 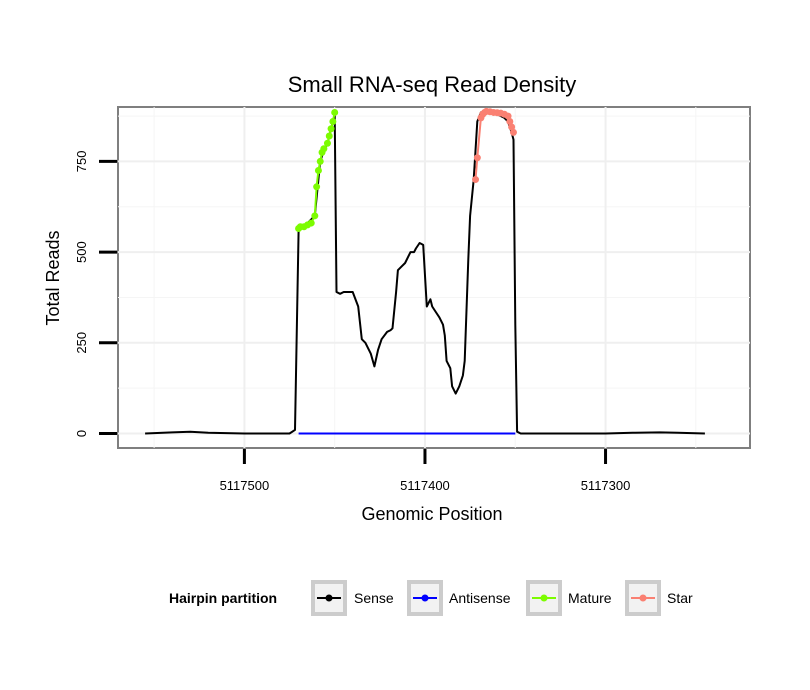 I want to click on legend-dot-antisense, so click(x=425, y=598).